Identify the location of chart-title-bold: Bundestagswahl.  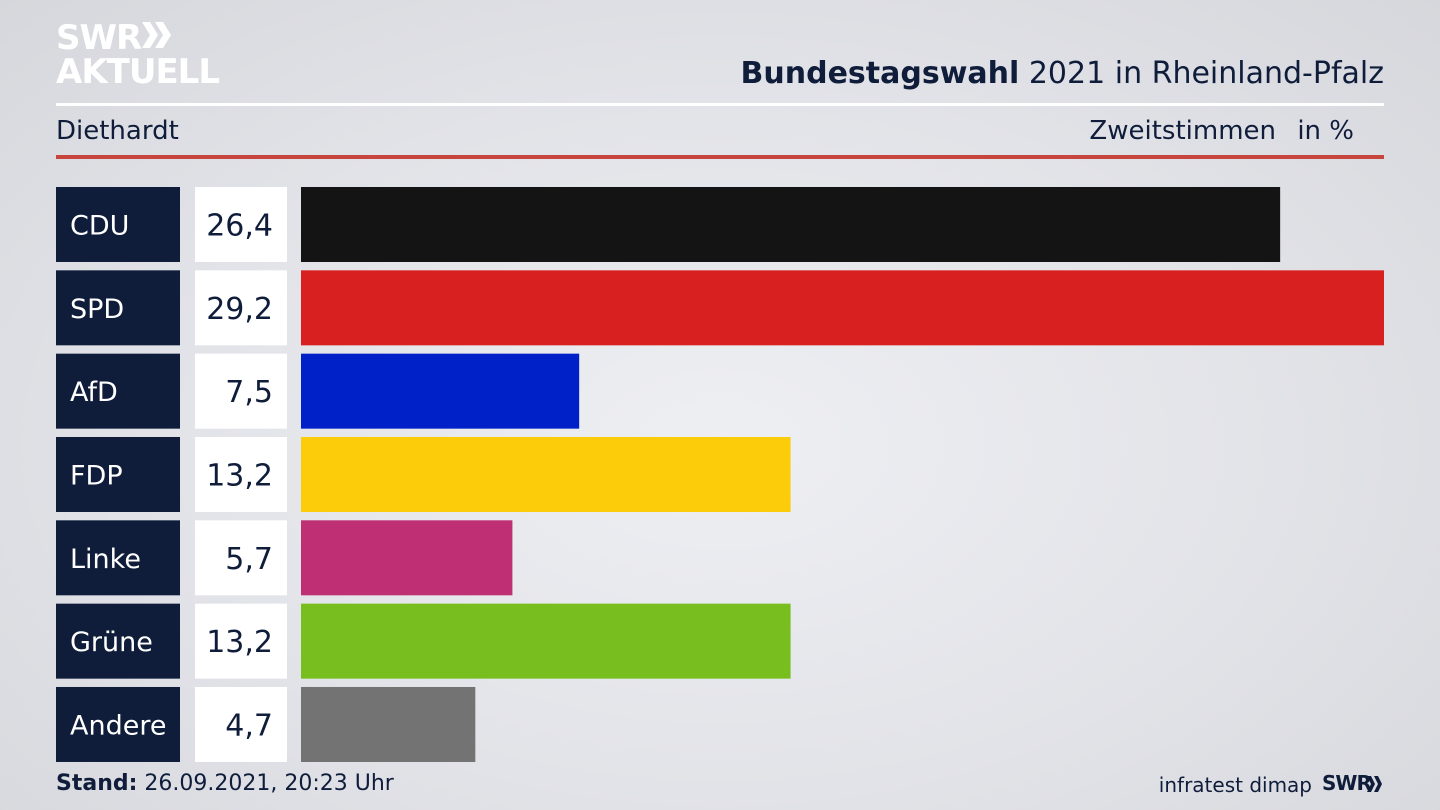
(880, 73).